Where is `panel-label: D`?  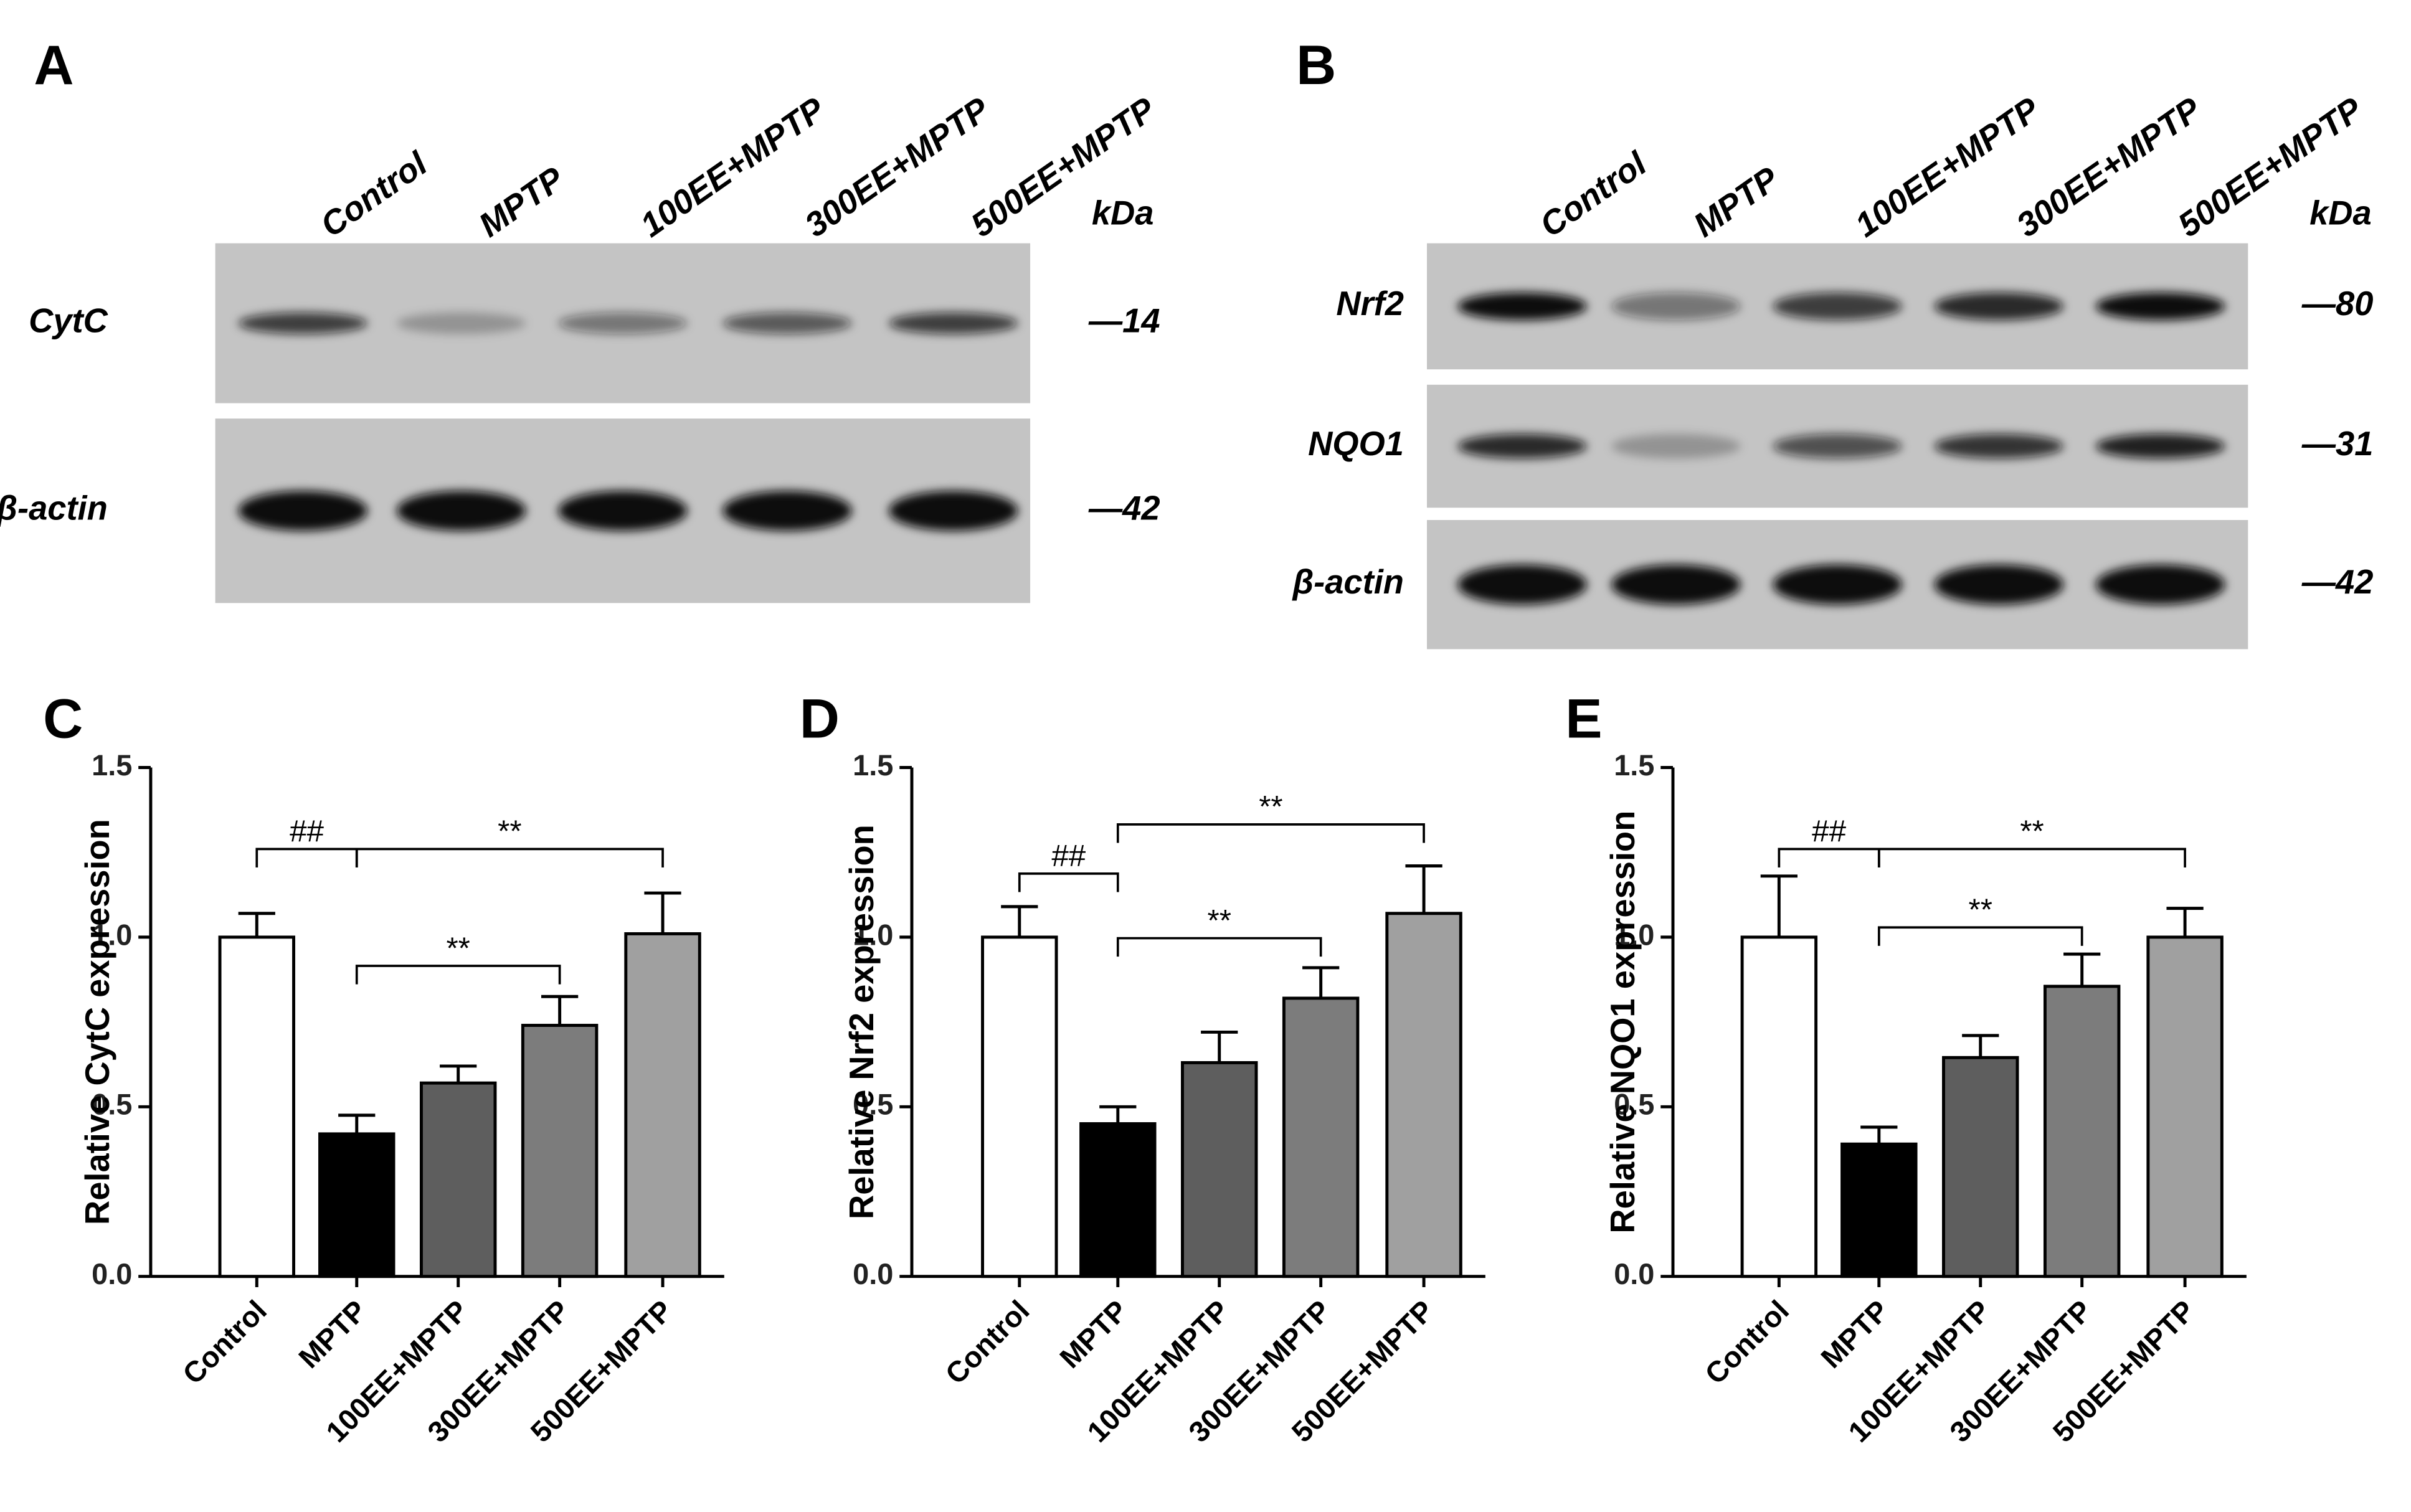
panel-label: D is located at coordinates (820, 718).